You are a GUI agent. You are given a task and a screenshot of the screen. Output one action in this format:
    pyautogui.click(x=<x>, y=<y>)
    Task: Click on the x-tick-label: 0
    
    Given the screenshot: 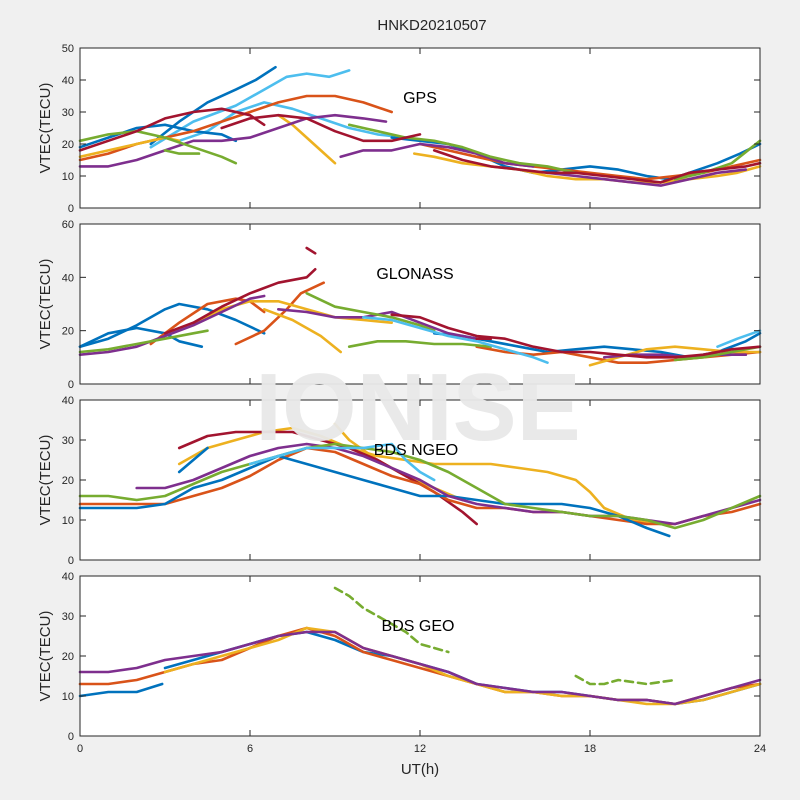 What is the action you would take?
    pyautogui.click(x=80, y=749)
    